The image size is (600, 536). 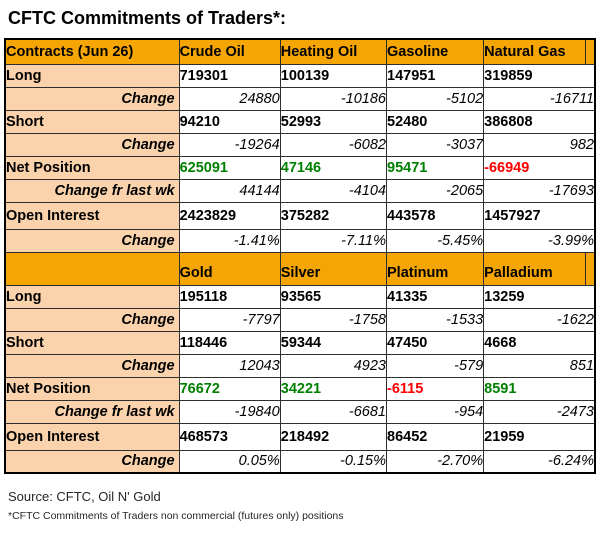 What do you see at coordinates (300, 75) in the screenshot?
I see `table-row: Long 719301 100139 147951 319859` at bounding box center [300, 75].